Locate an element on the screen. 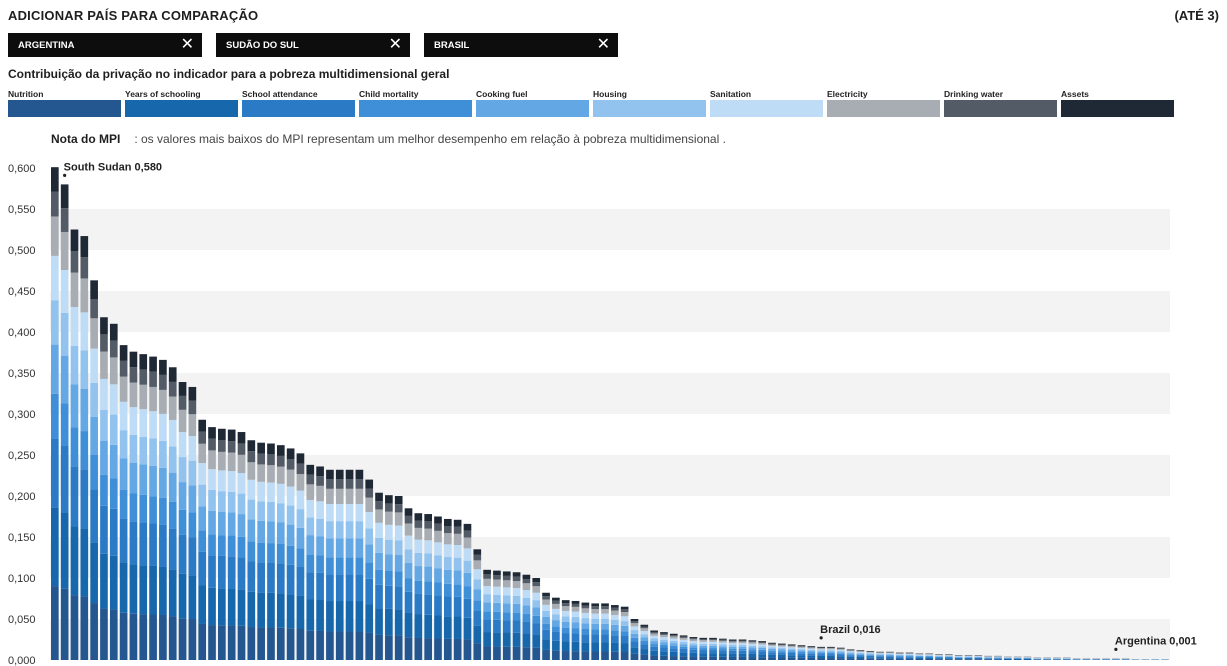 Image resolution: width=1227 pixels, height=666 pixels. country-chip-argentina: ARGENTINA ✕ is located at coordinates (105, 45).